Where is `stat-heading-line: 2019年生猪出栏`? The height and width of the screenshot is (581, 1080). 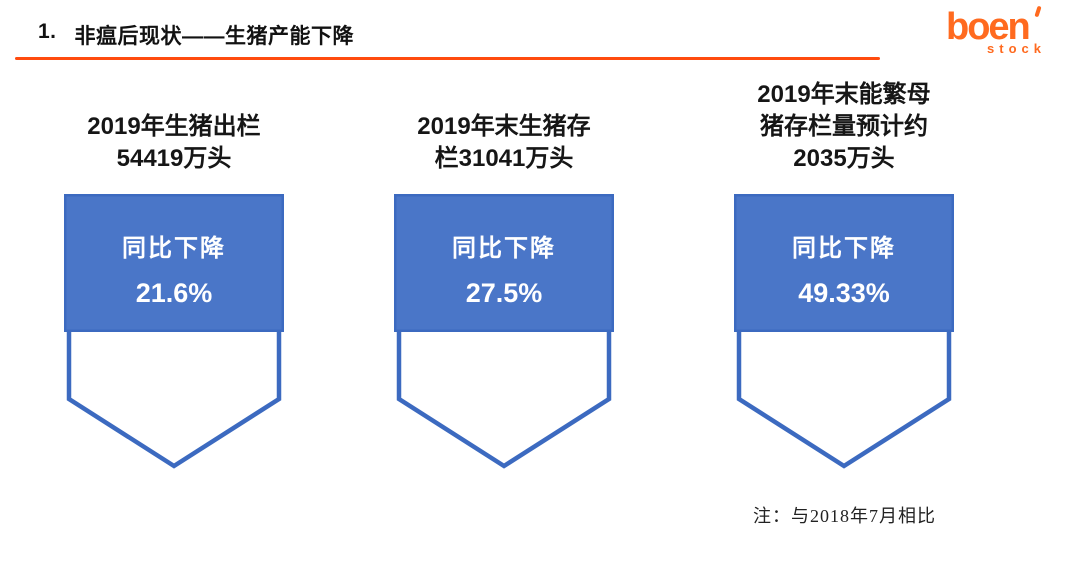 stat-heading-line: 2019年生猪出栏 is located at coordinates (174, 126).